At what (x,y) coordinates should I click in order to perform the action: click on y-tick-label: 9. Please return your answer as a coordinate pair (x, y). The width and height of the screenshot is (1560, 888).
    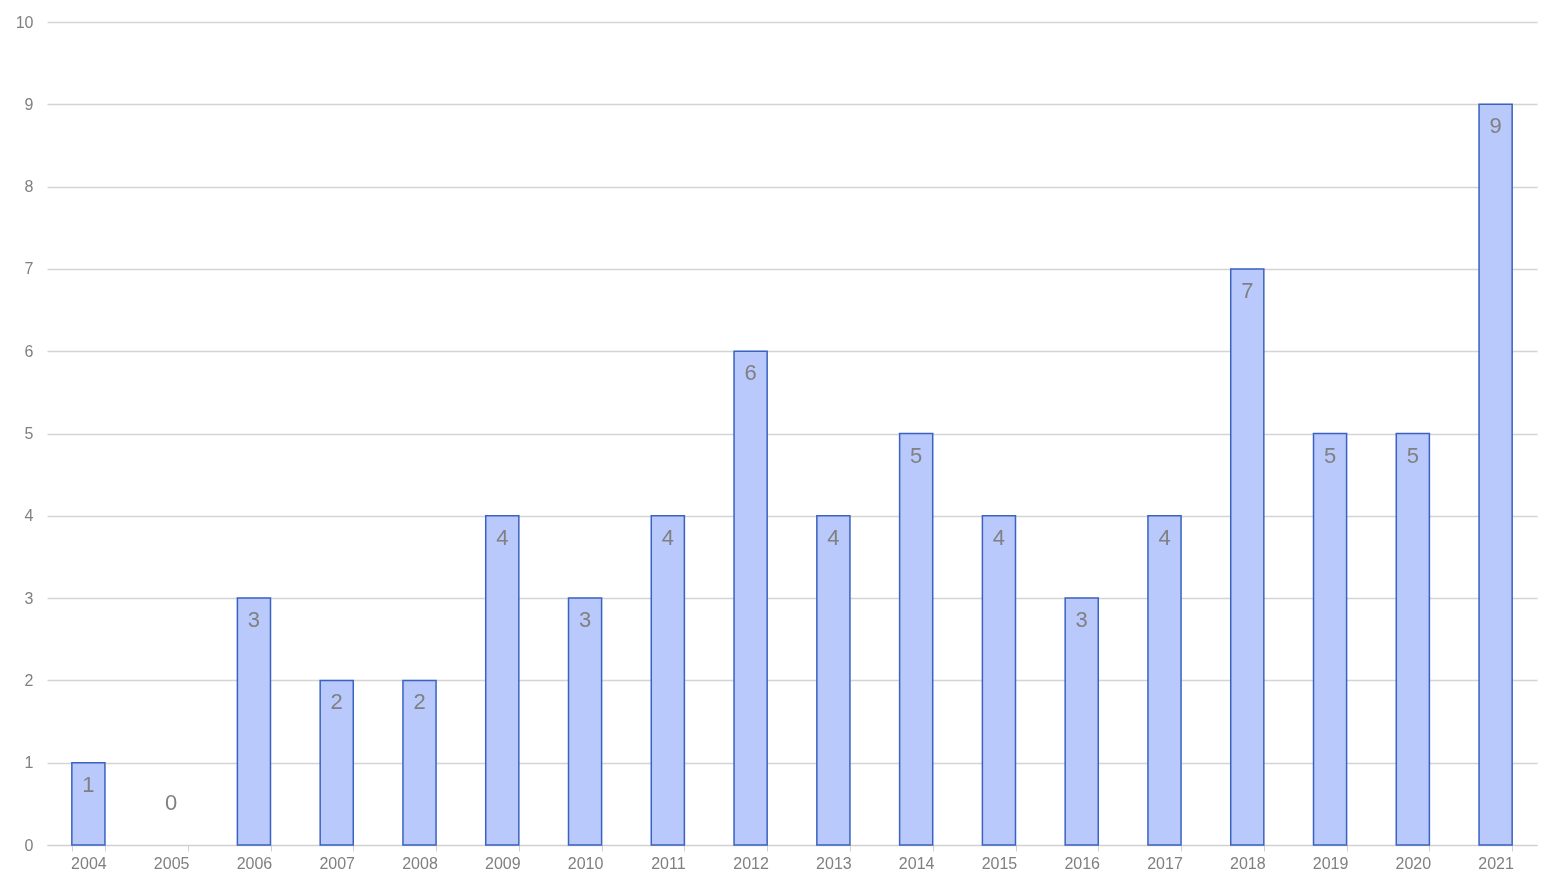
    Looking at the image, I should click on (29, 104).